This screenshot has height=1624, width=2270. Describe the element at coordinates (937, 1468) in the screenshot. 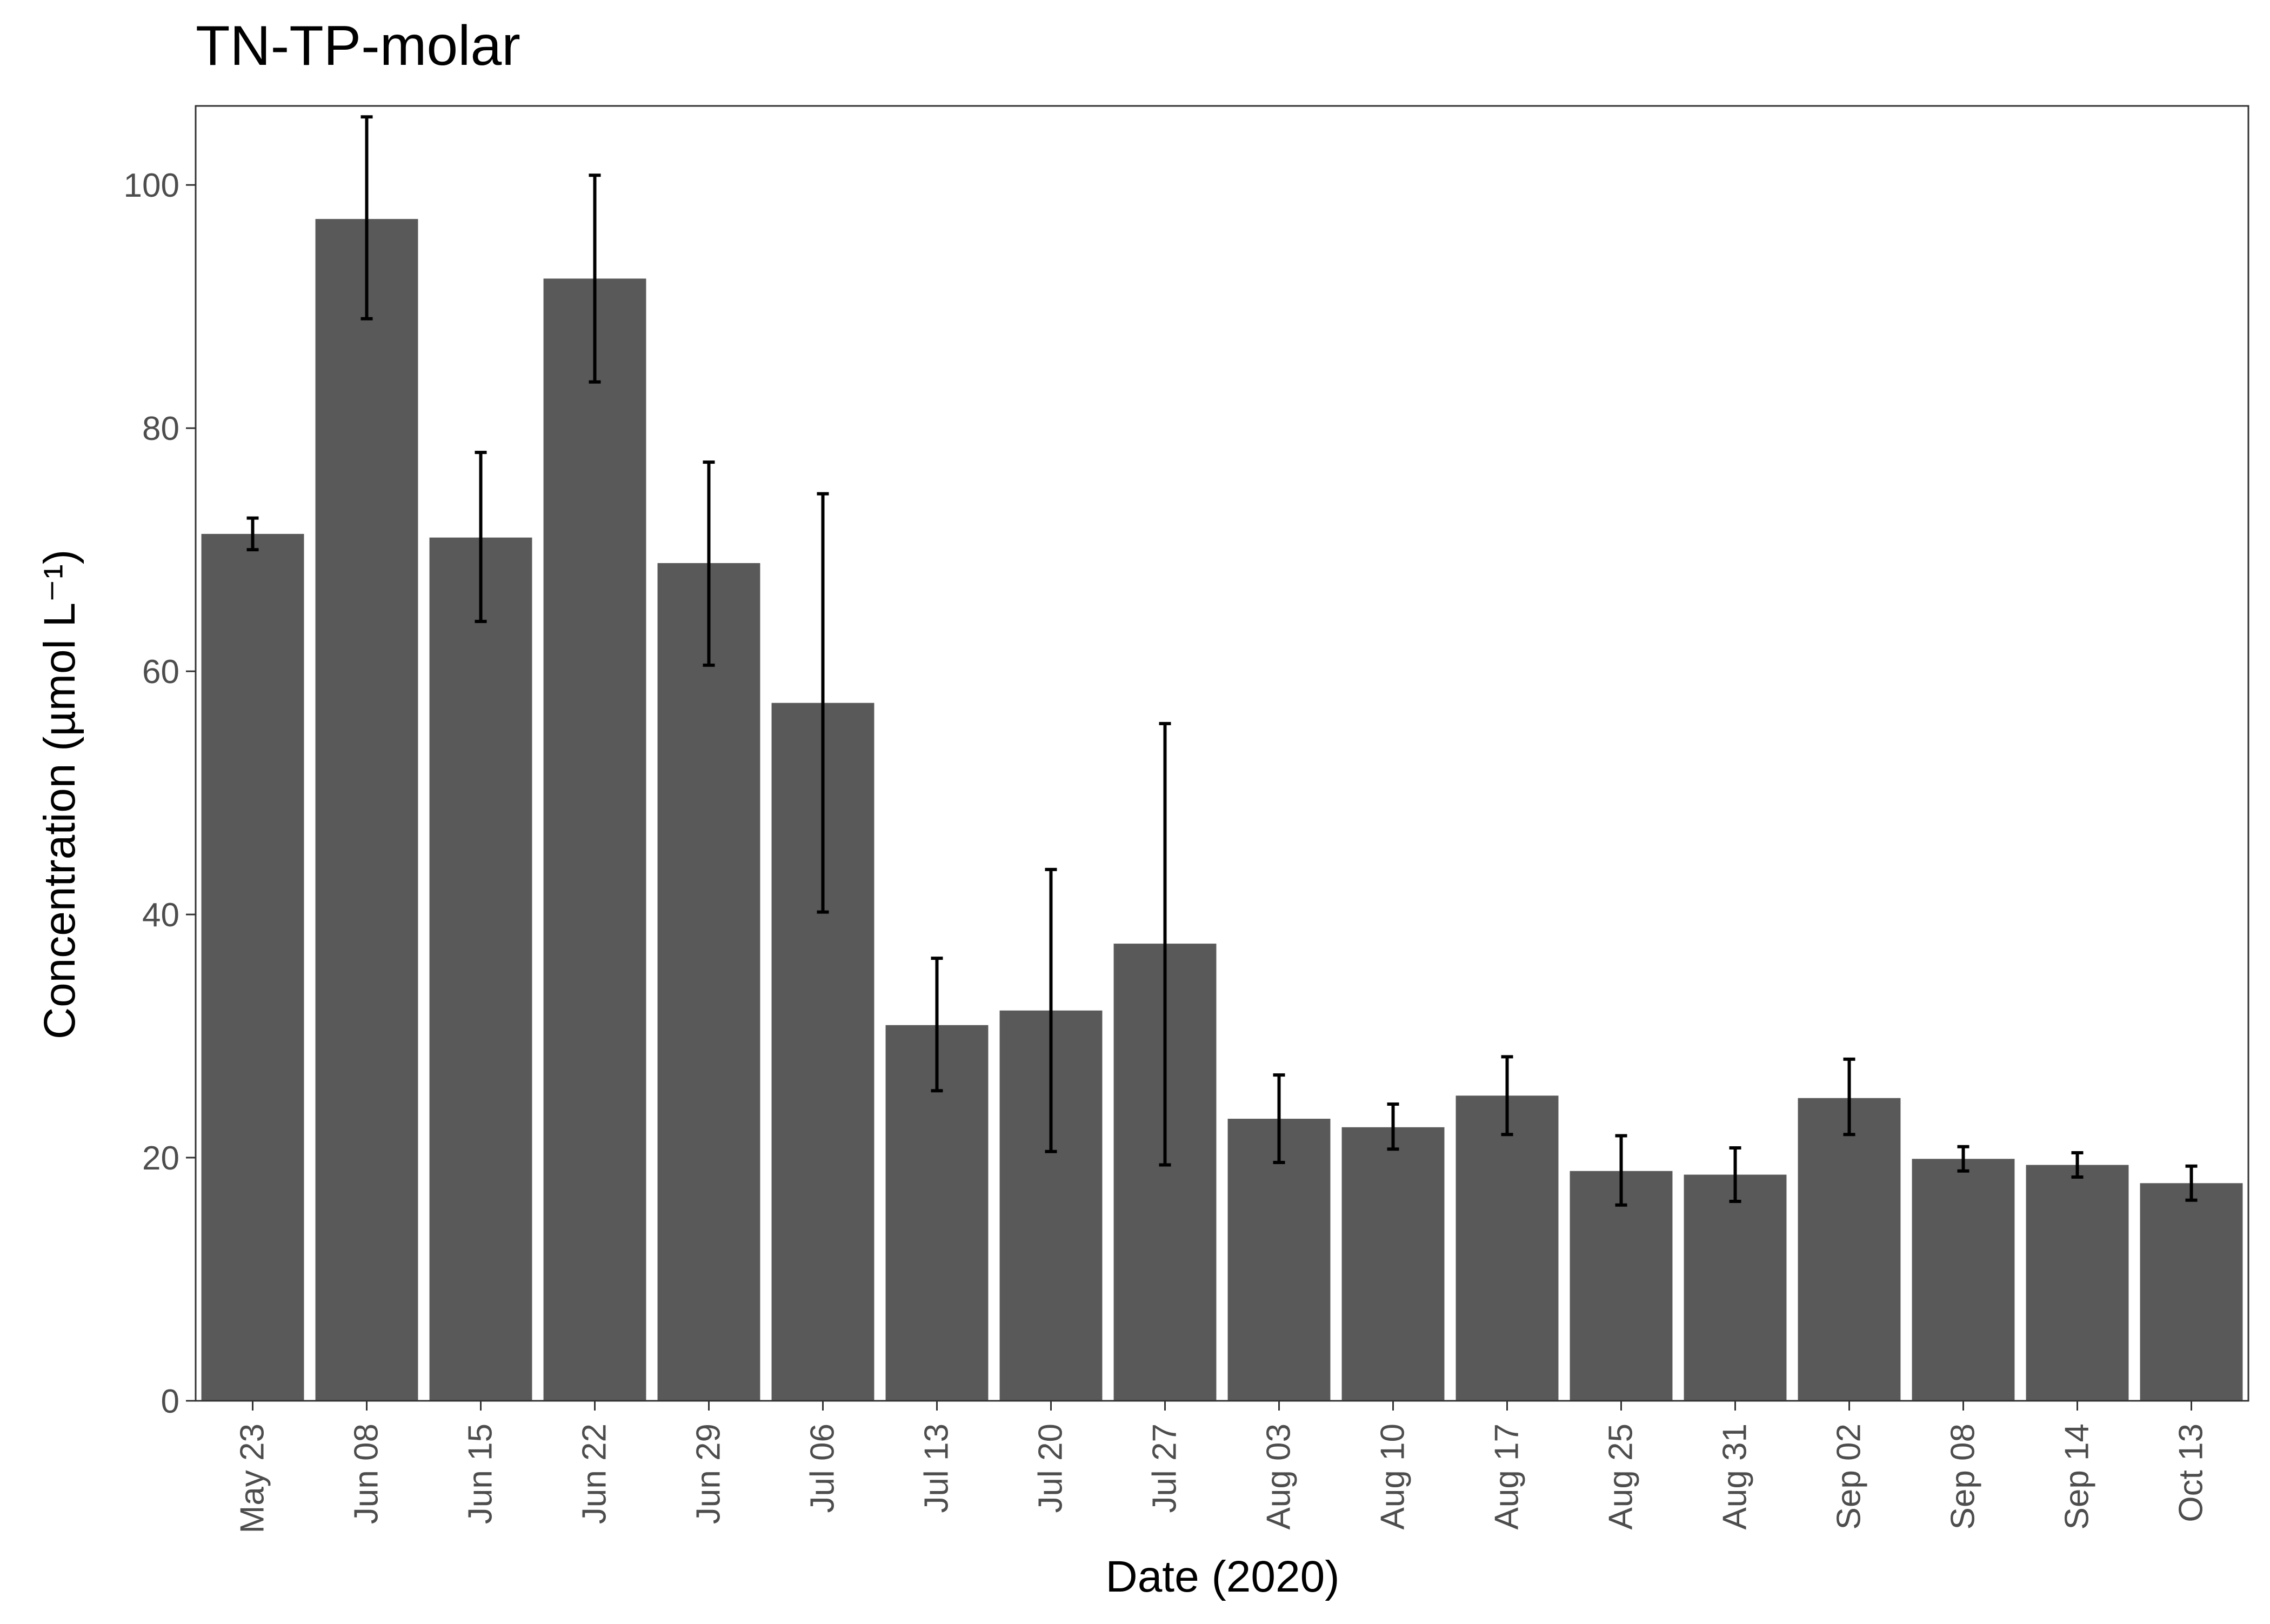

I see `x-tick-label: Jul 13` at that location.